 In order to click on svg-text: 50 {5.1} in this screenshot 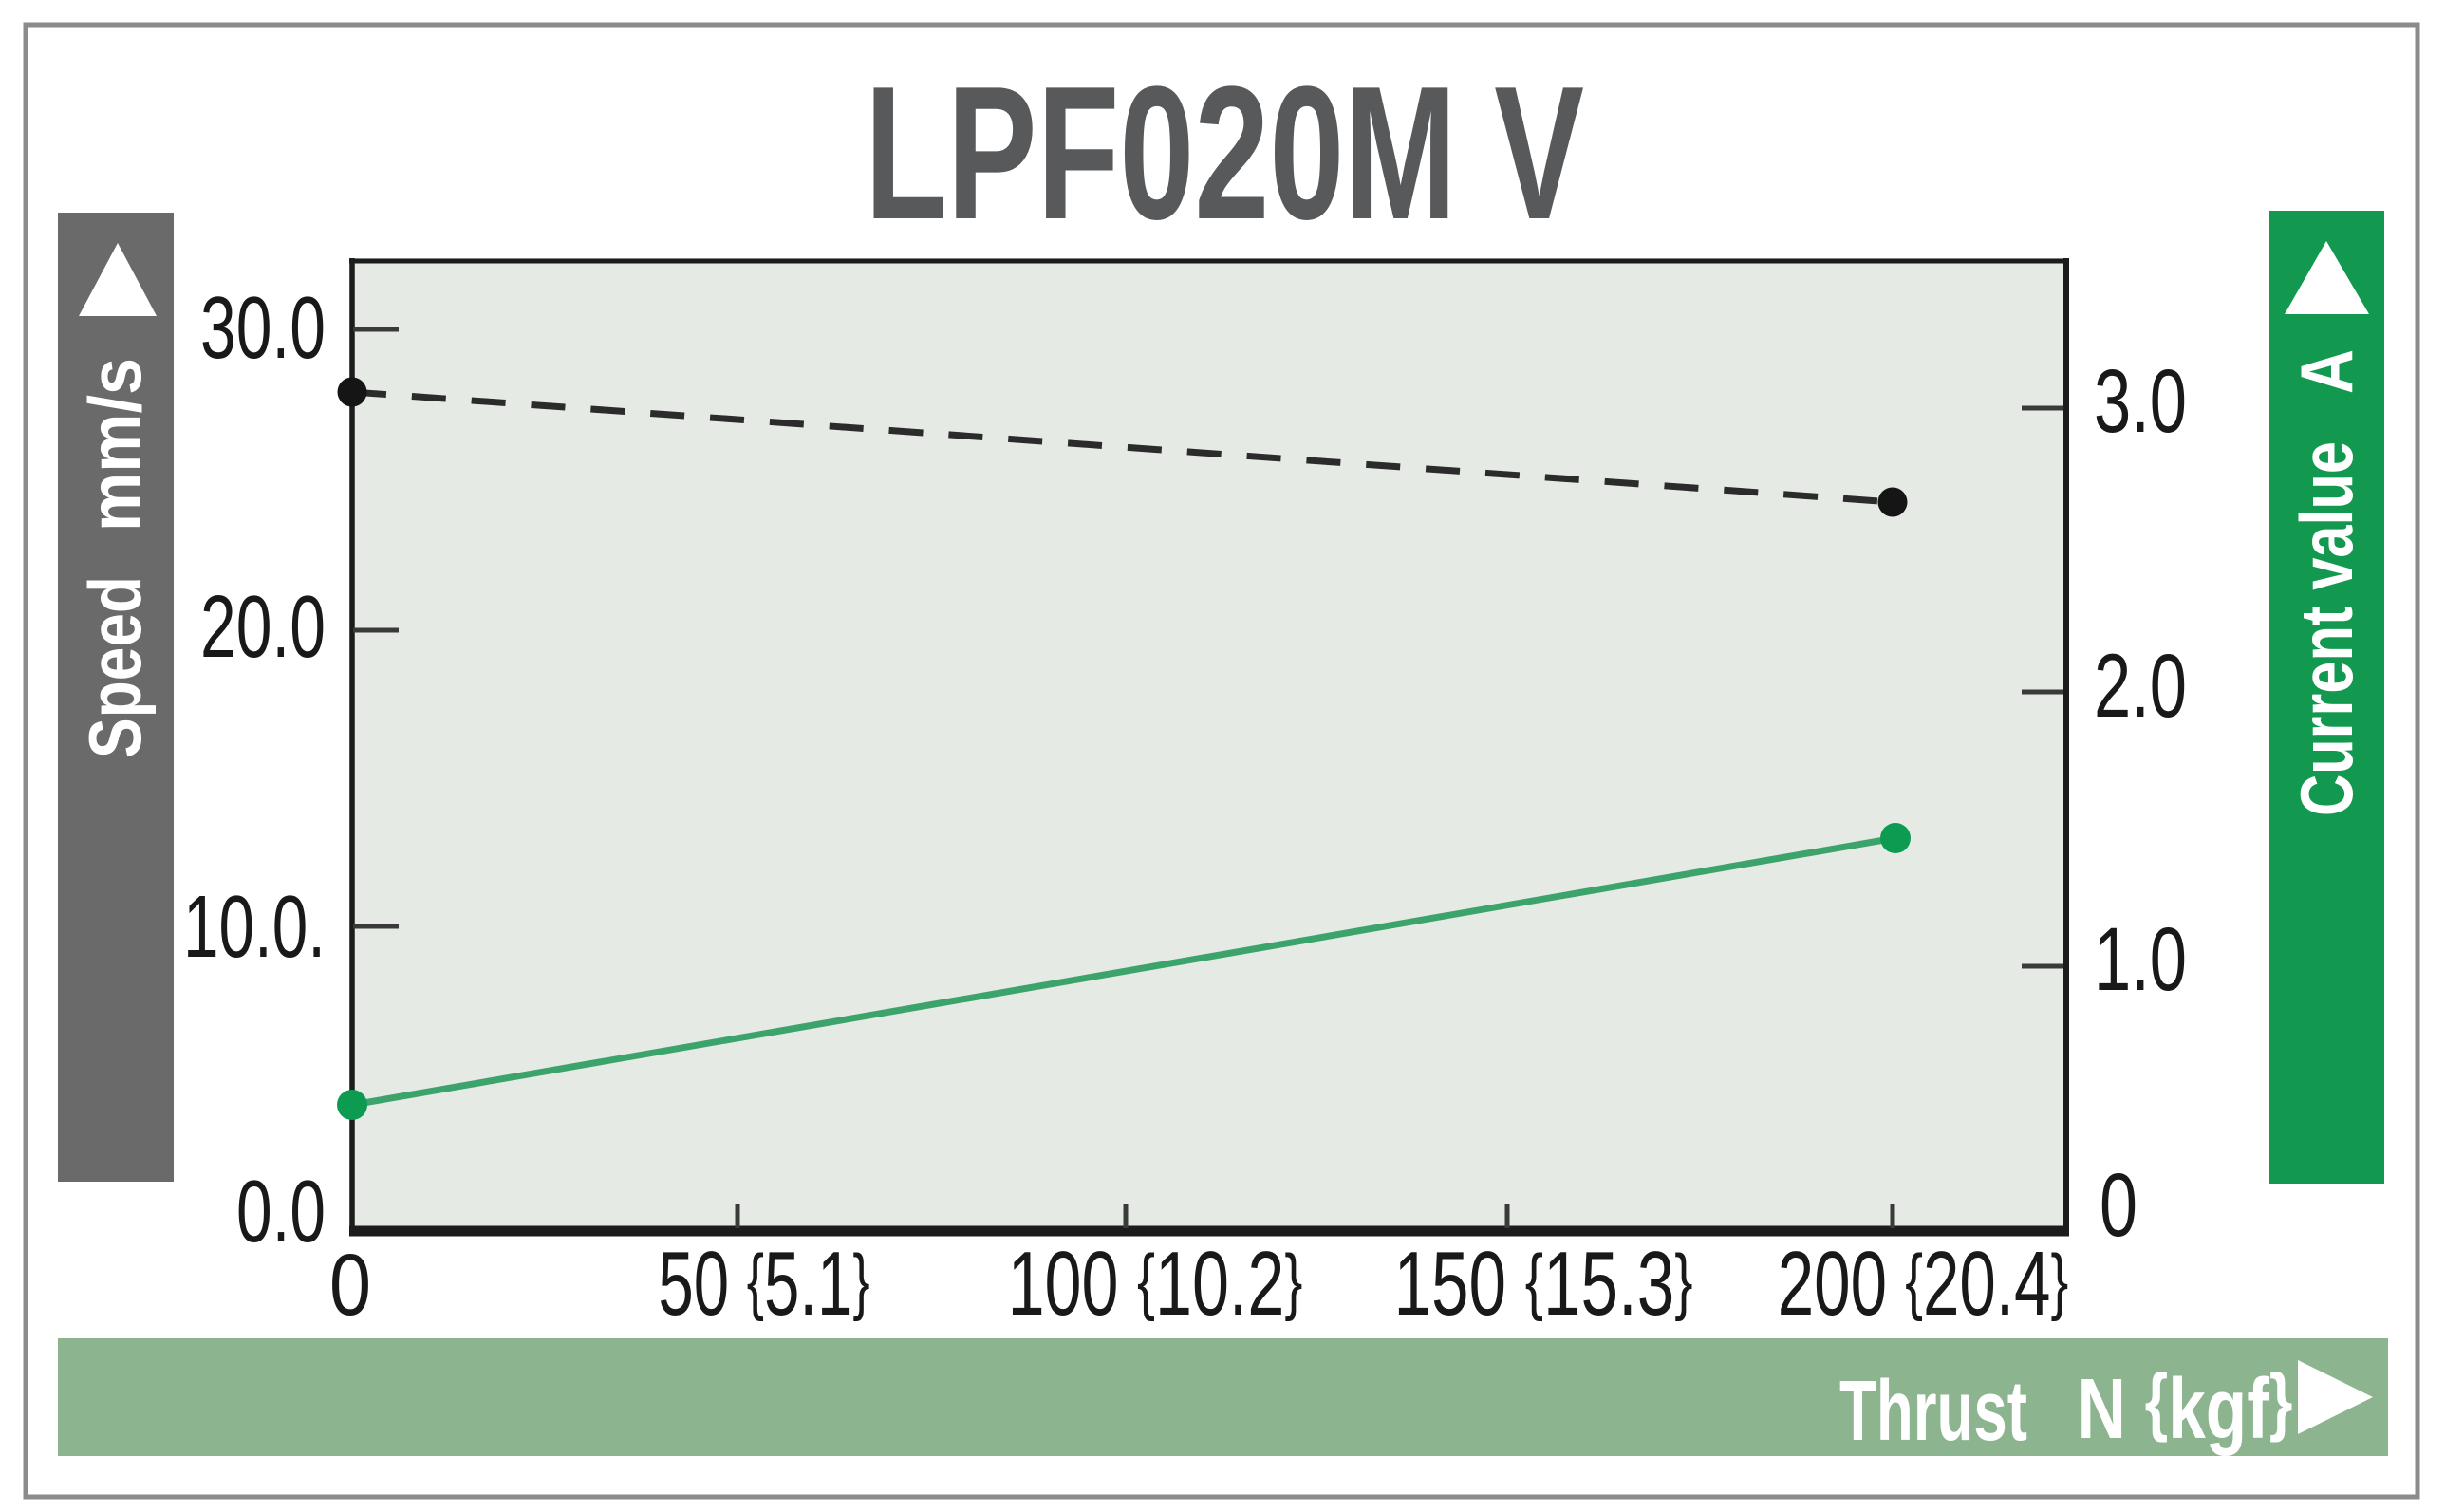, I will do `click(763, 1284)`.